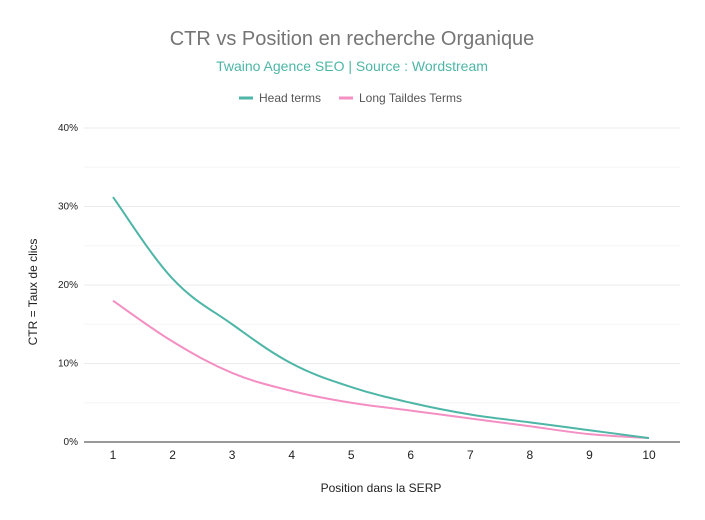 The width and height of the screenshot is (705, 520). What do you see at coordinates (649, 455) in the screenshot?
I see `x-tick-label: 10` at bounding box center [649, 455].